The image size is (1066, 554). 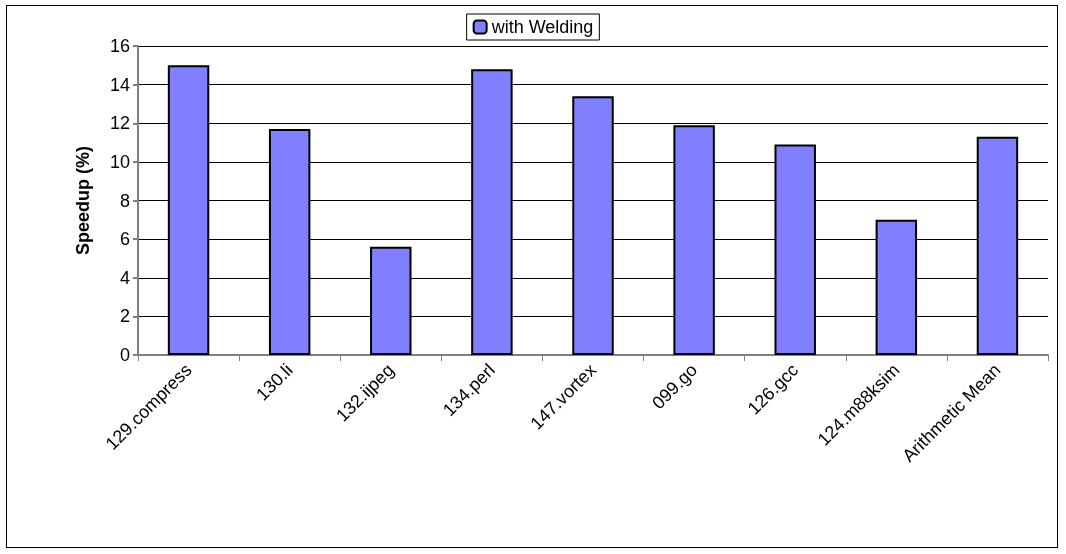 What do you see at coordinates (119, 161) in the screenshot?
I see `y-tick-label: 10` at bounding box center [119, 161].